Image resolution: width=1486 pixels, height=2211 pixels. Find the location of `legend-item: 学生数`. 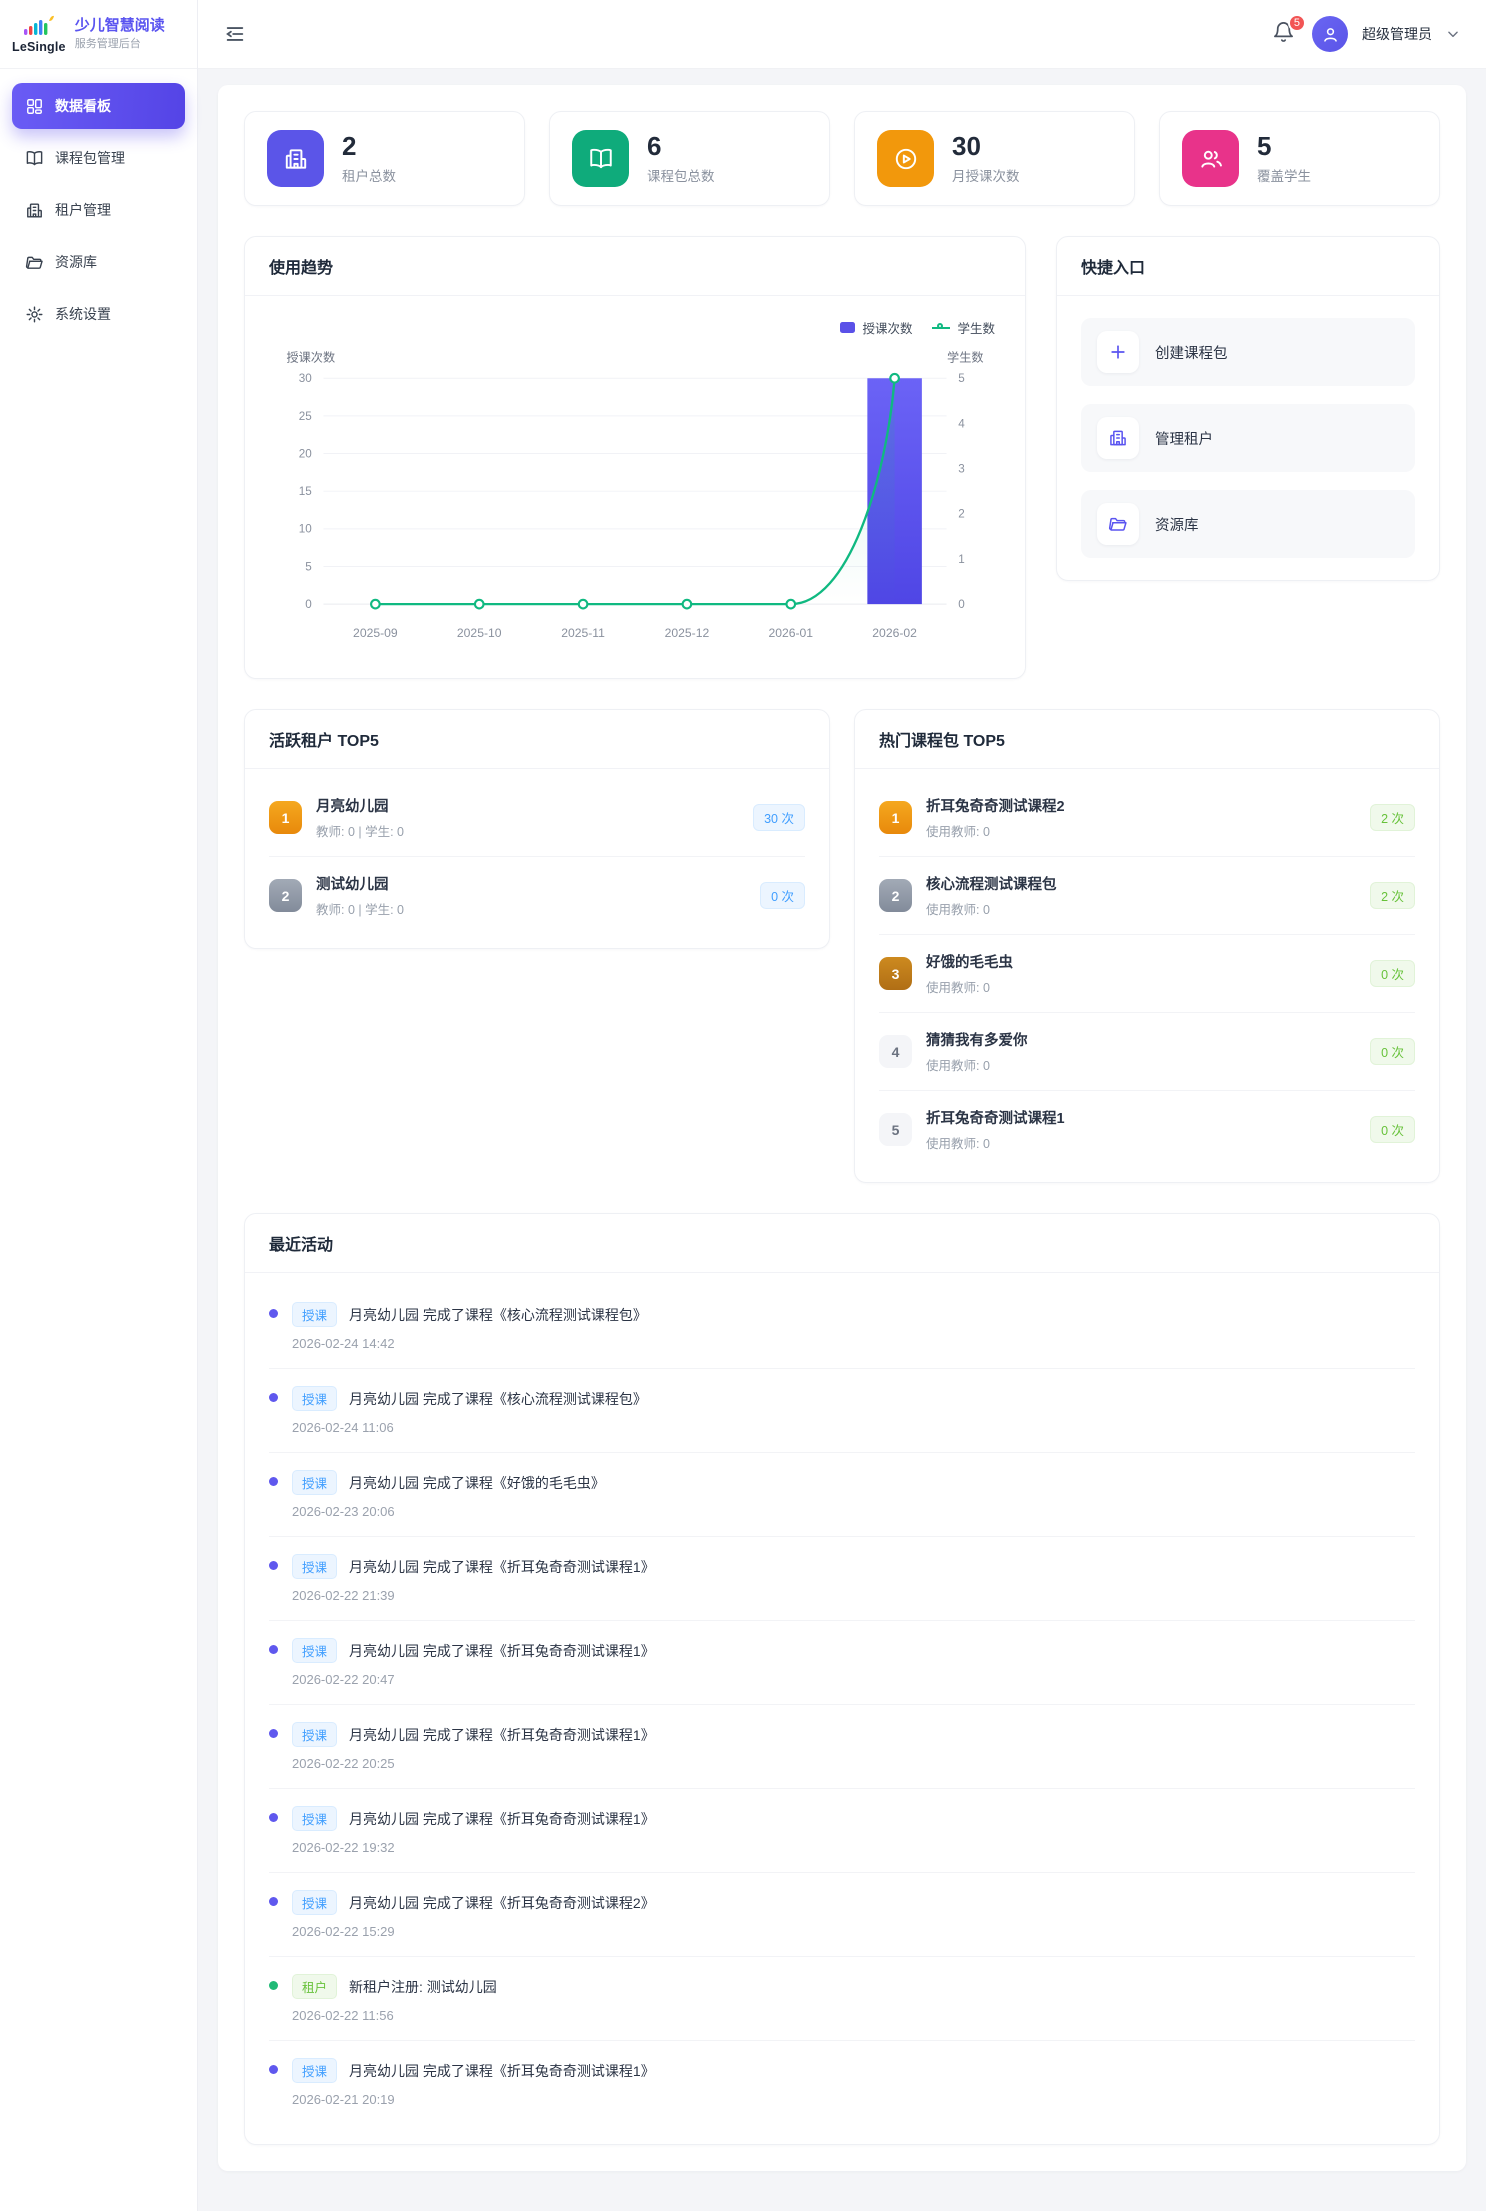

legend-item: 学生数 is located at coordinates (963, 327).